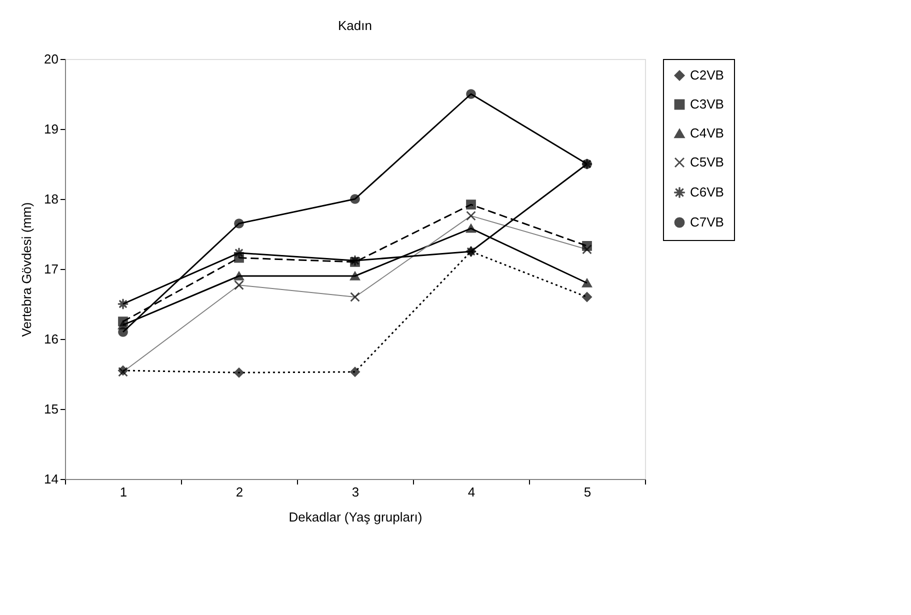 The height and width of the screenshot is (615, 911). I want to click on y-tick-label: 20, so click(51, 59).